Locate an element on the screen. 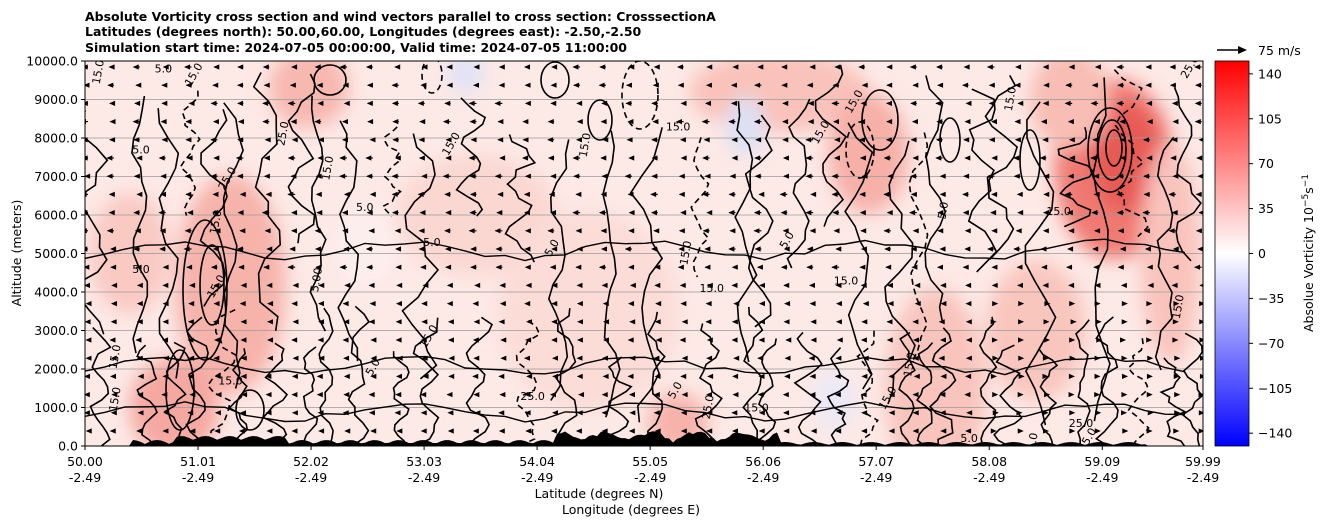 This screenshot has height=526, width=1332. x-axis-label-latitude: Latitude (degrees N) is located at coordinates (599, 493).